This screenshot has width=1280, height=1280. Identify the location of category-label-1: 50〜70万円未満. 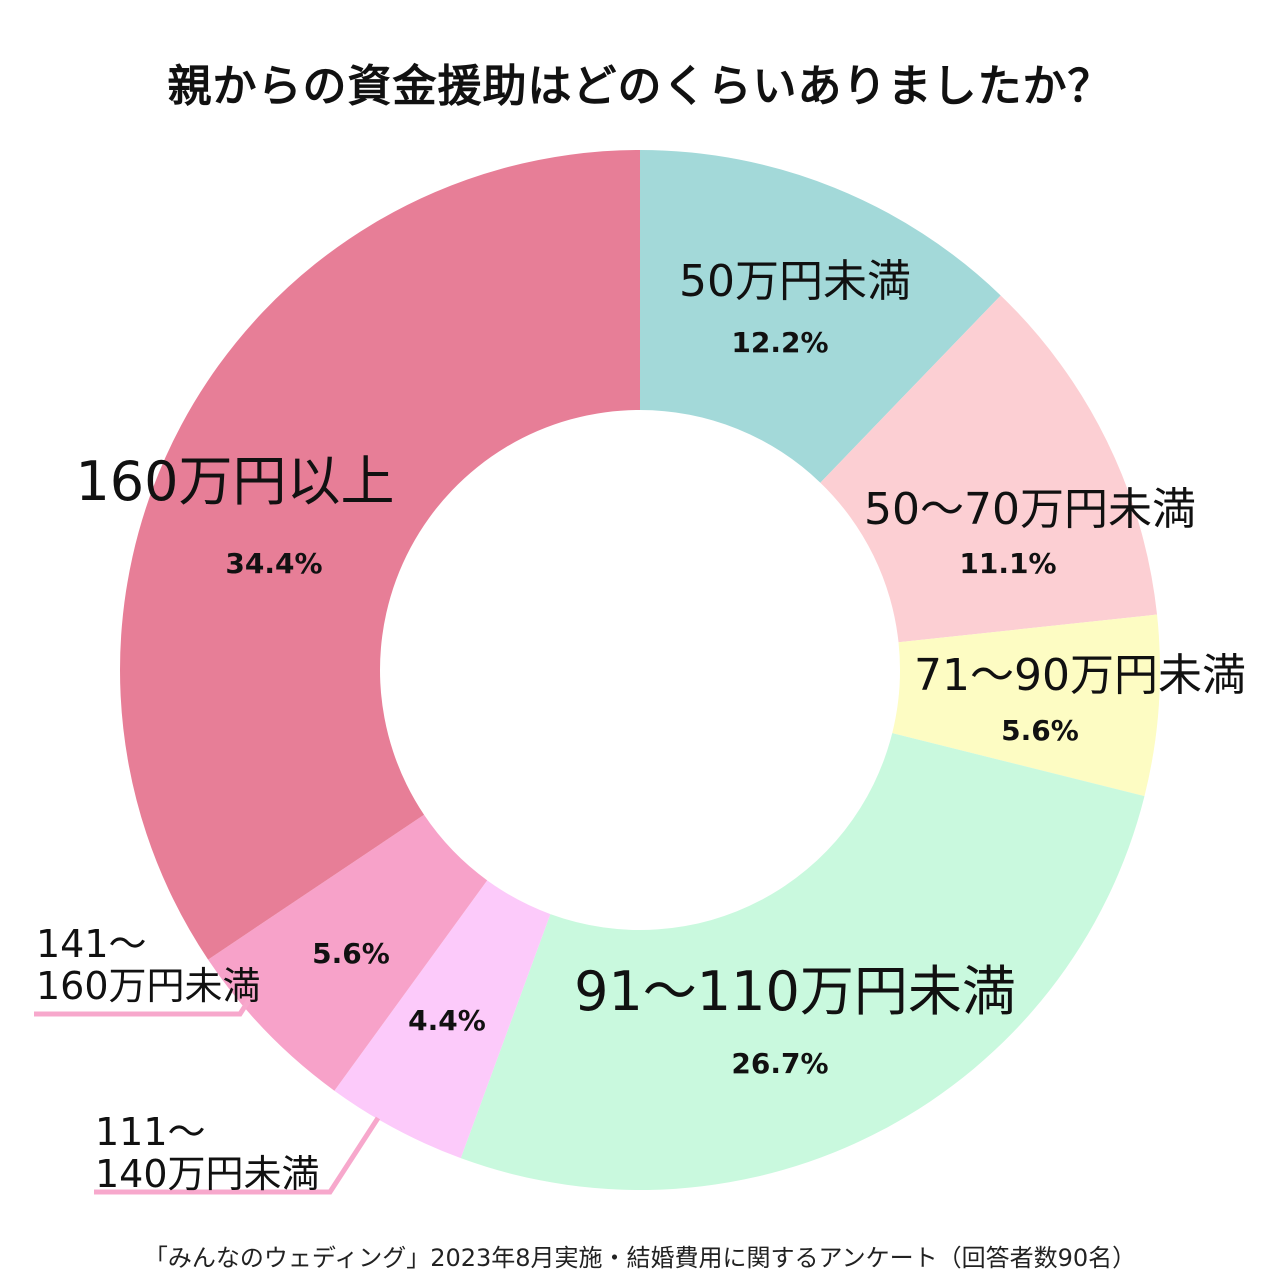
(1030, 509).